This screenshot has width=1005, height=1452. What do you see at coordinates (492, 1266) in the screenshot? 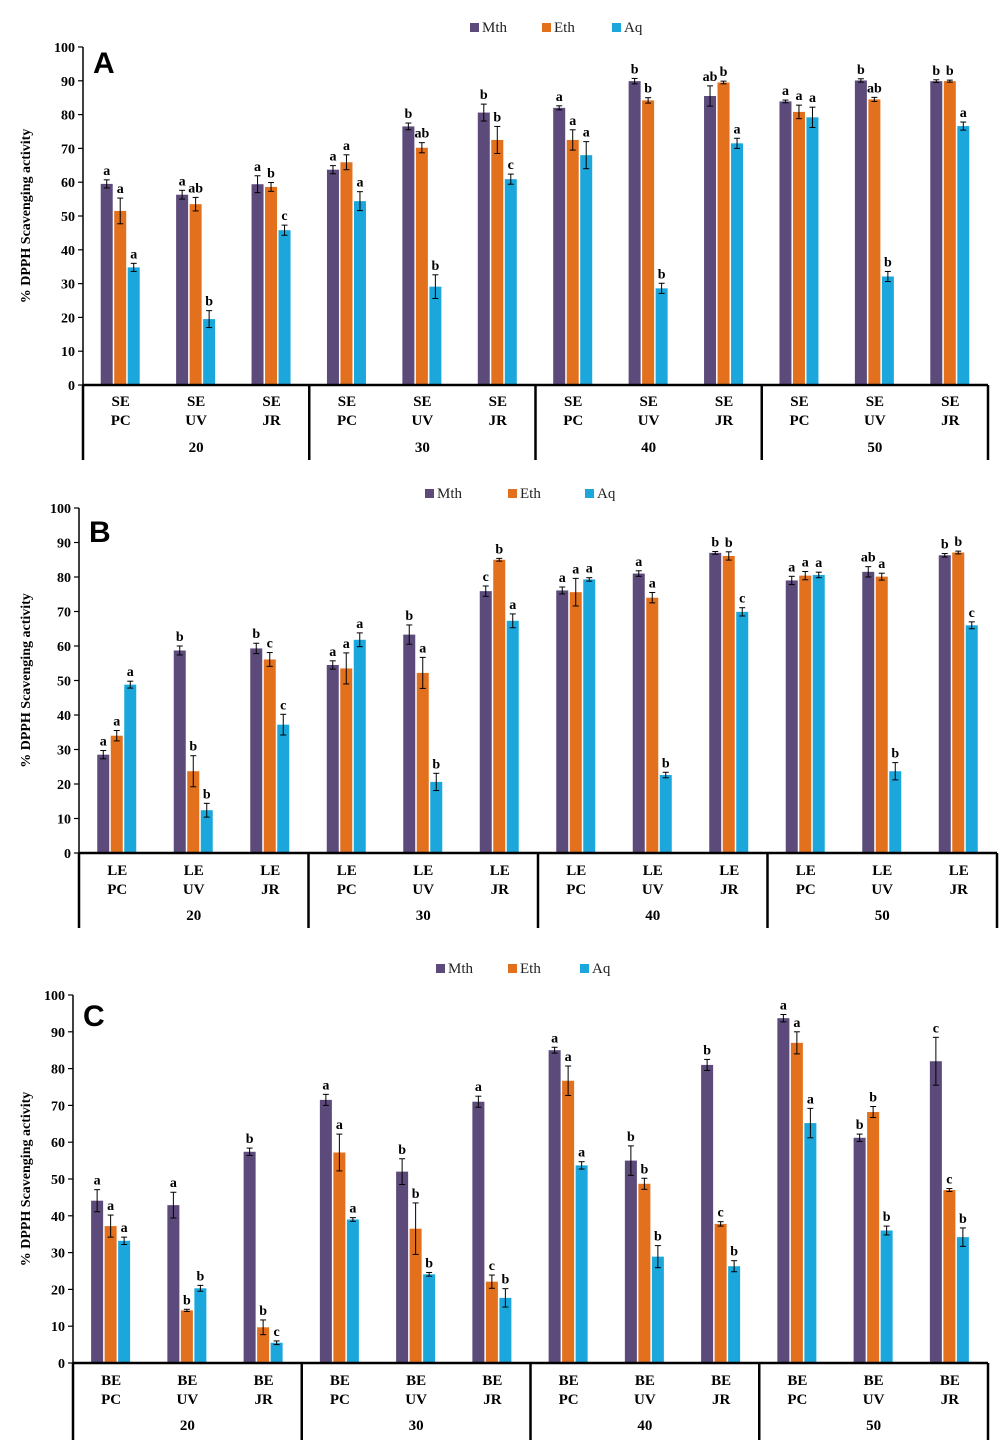
I see `significance-label: c` at bounding box center [492, 1266].